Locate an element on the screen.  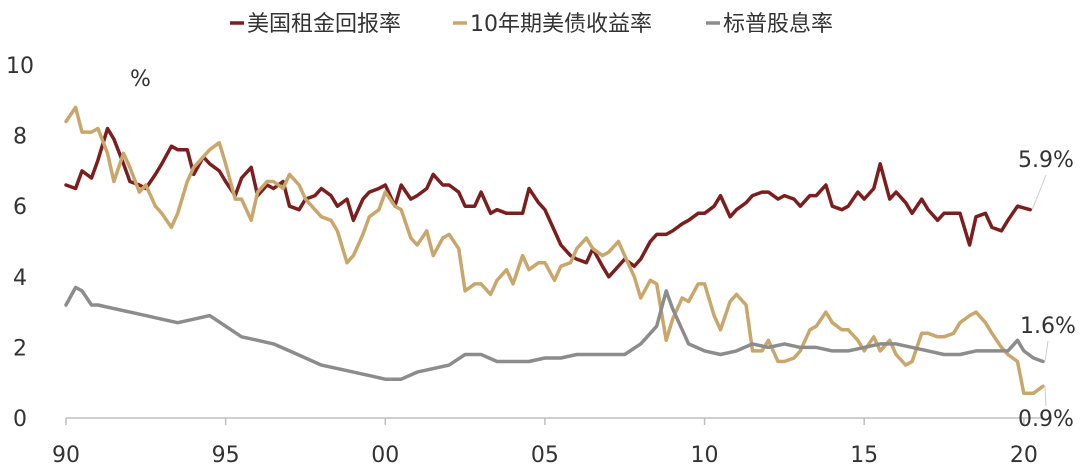
legend: 美国租金回报率 10年期美债收益率 标普股息率 is located at coordinates (531, 24).